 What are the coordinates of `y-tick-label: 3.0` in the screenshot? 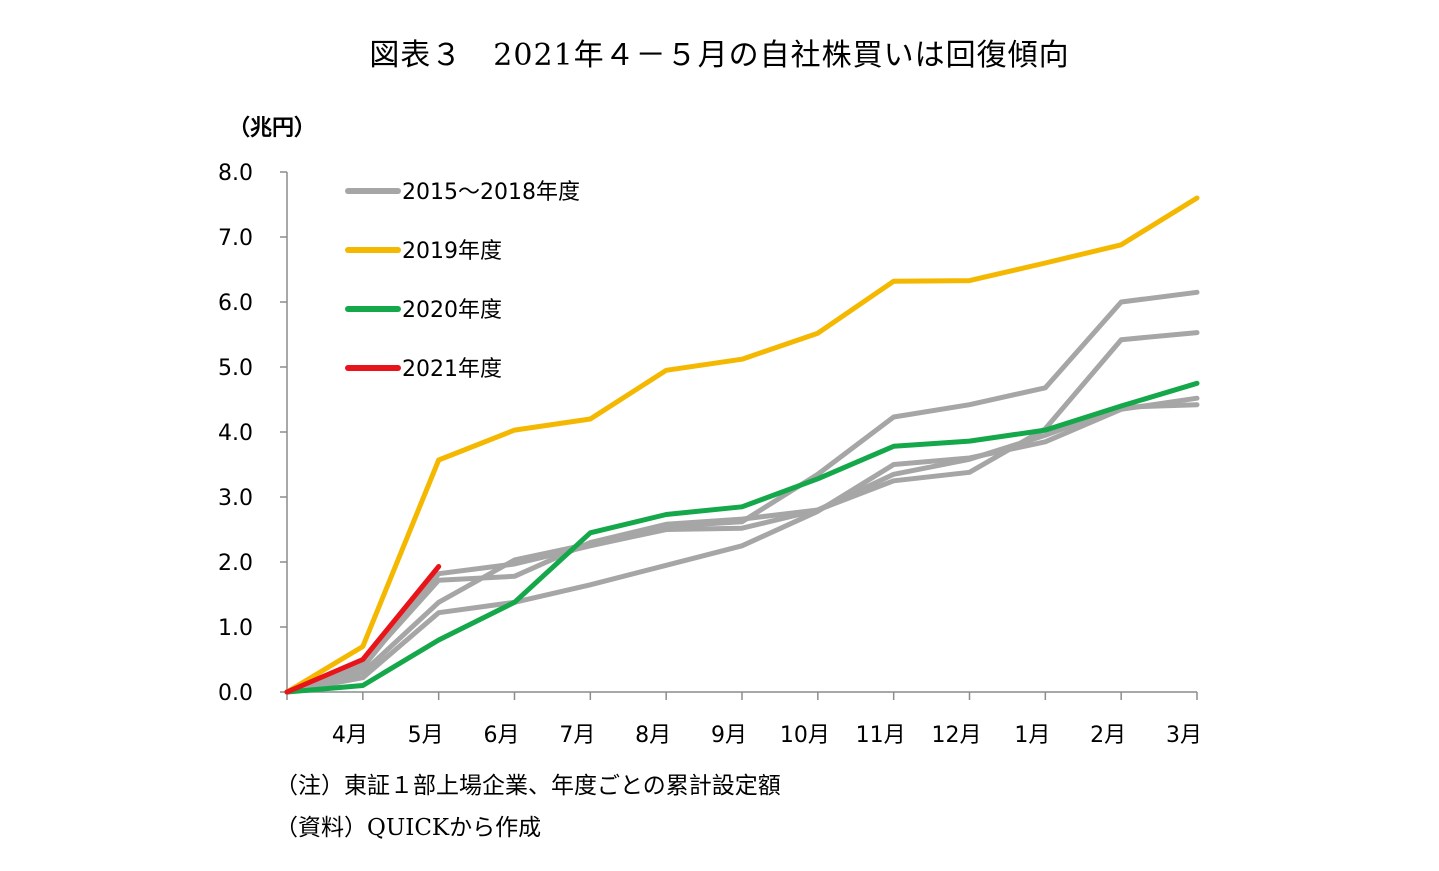 It's located at (235, 498).